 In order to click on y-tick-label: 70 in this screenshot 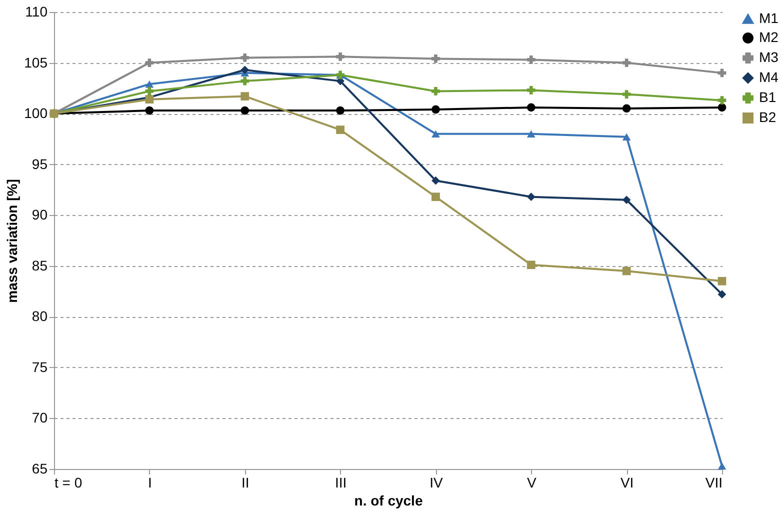, I will do `click(40, 418)`.